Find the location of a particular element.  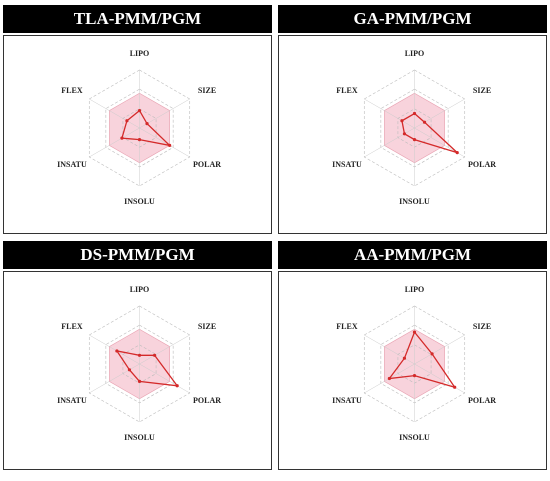

chart-title: AA-PMM/PGM is located at coordinates (412, 254).